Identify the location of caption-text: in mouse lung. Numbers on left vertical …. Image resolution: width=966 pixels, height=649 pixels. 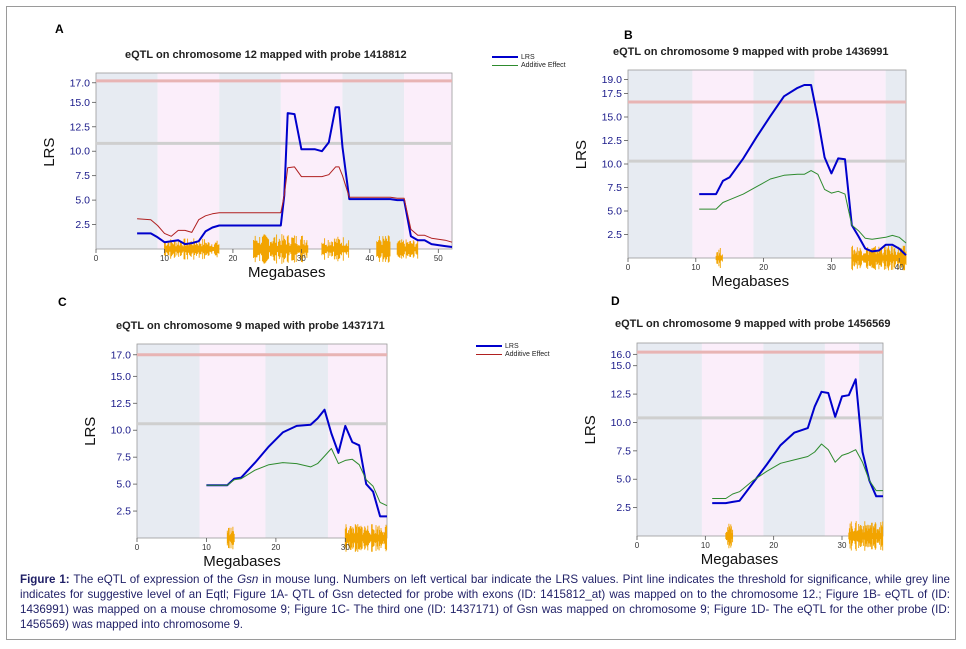
(485, 602).